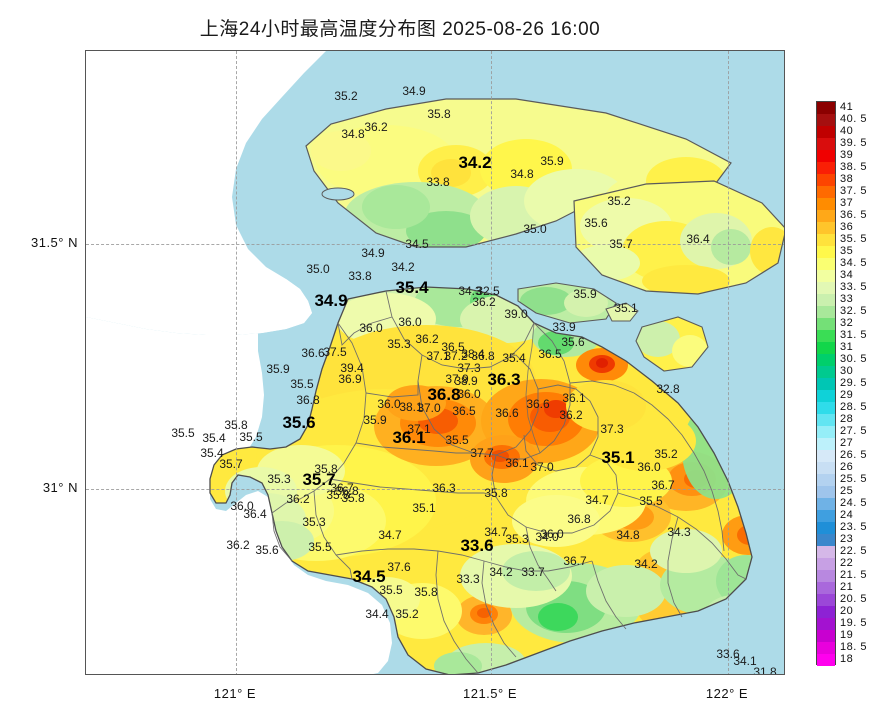  What do you see at coordinates (853, 215) in the screenshot?
I see `colorbar-tick: 36. 5` at bounding box center [853, 215].